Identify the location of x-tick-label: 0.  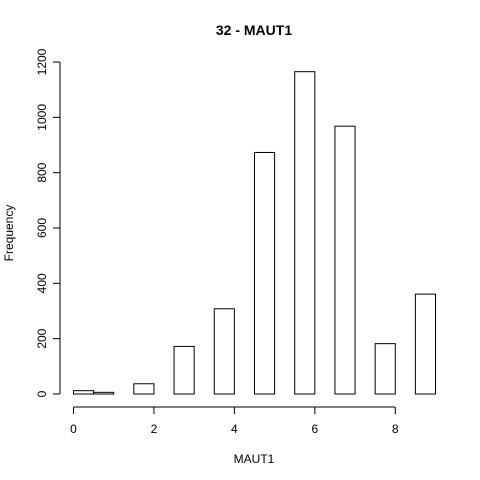
(73, 429).